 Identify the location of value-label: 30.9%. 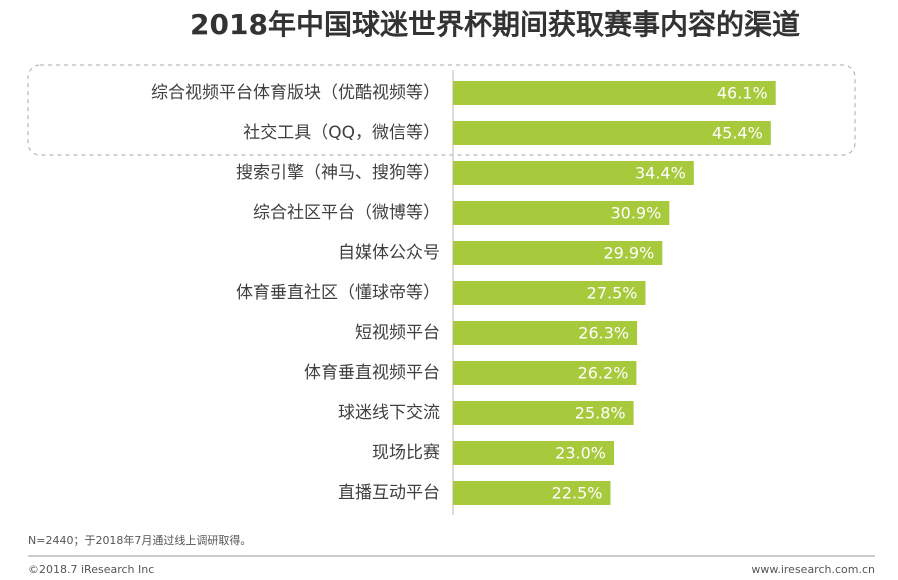
(635, 213).